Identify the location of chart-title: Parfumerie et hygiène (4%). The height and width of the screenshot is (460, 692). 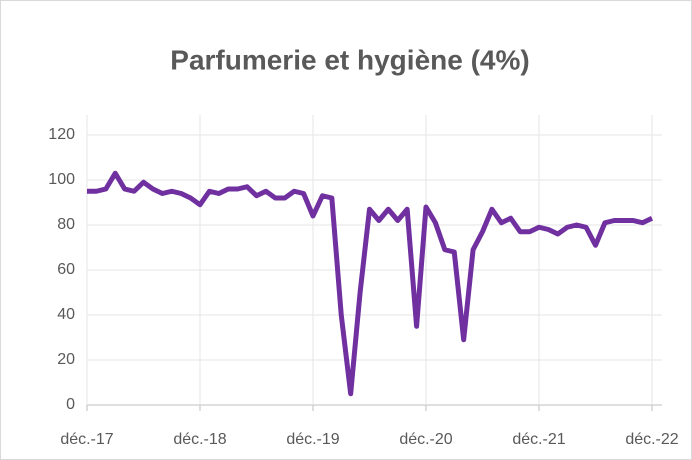
(349, 59).